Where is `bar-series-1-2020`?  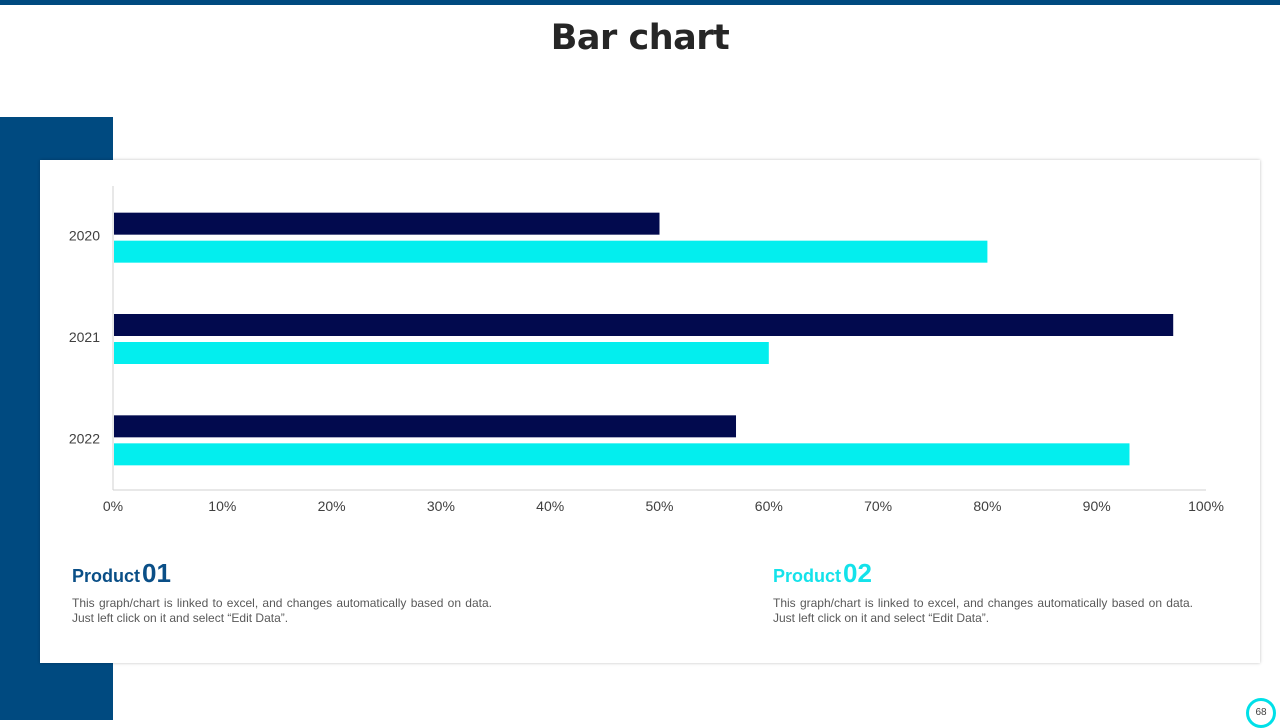 bar-series-1-2020 is located at coordinates (387, 223).